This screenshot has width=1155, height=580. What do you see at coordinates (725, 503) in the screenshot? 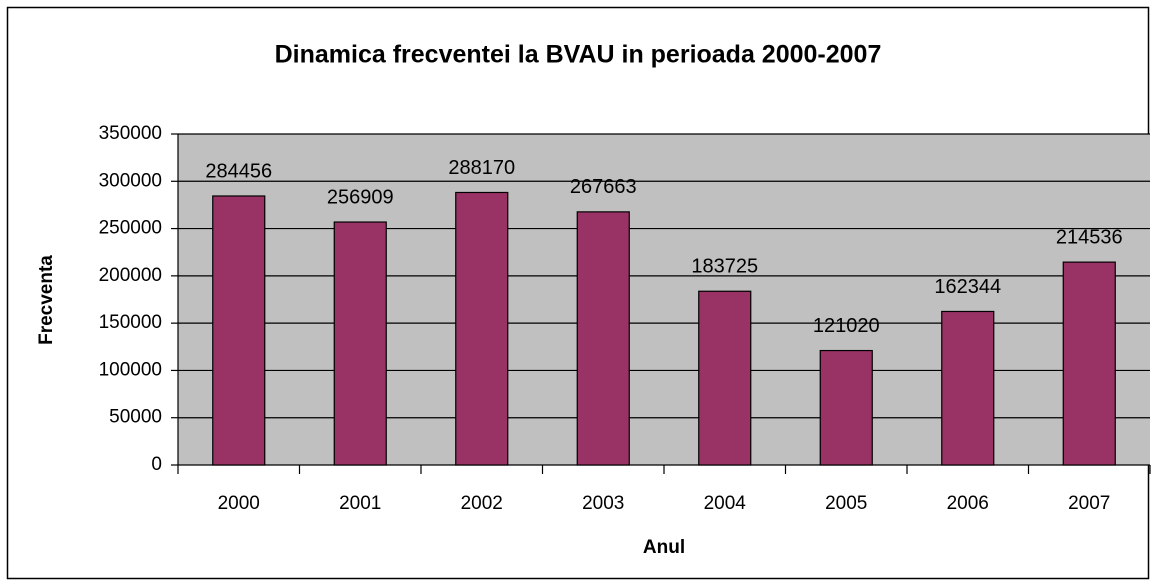
I see `x-tick-label: 2004` at bounding box center [725, 503].